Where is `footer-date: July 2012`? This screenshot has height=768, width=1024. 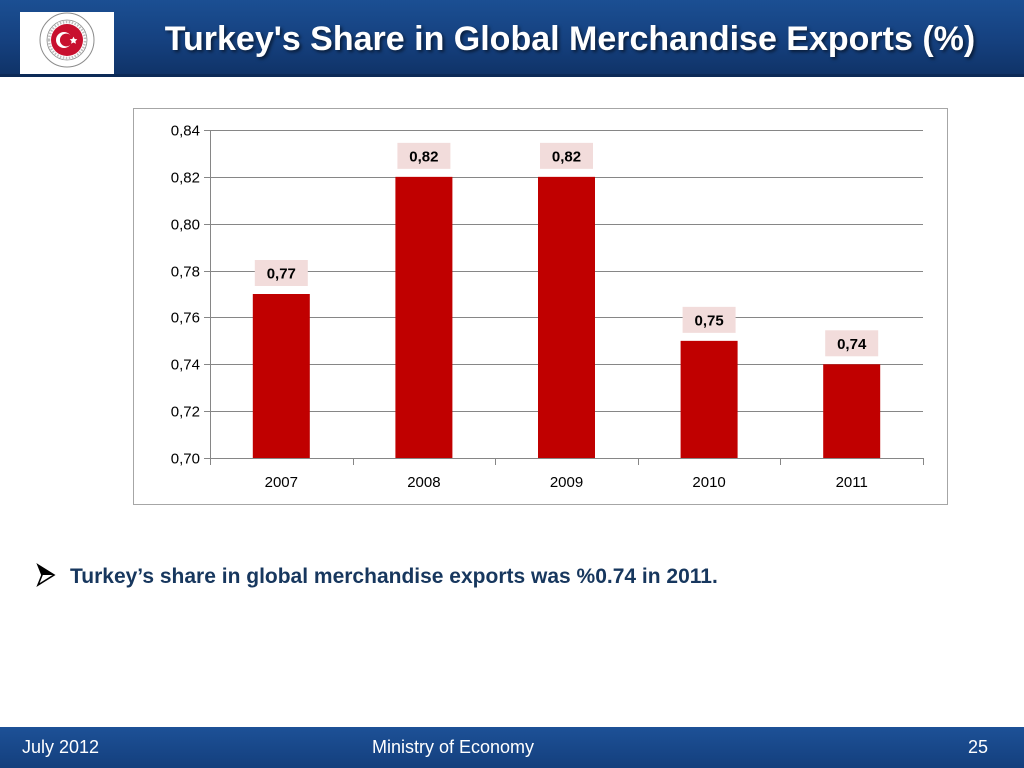 footer-date: July 2012 is located at coordinates (61, 747).